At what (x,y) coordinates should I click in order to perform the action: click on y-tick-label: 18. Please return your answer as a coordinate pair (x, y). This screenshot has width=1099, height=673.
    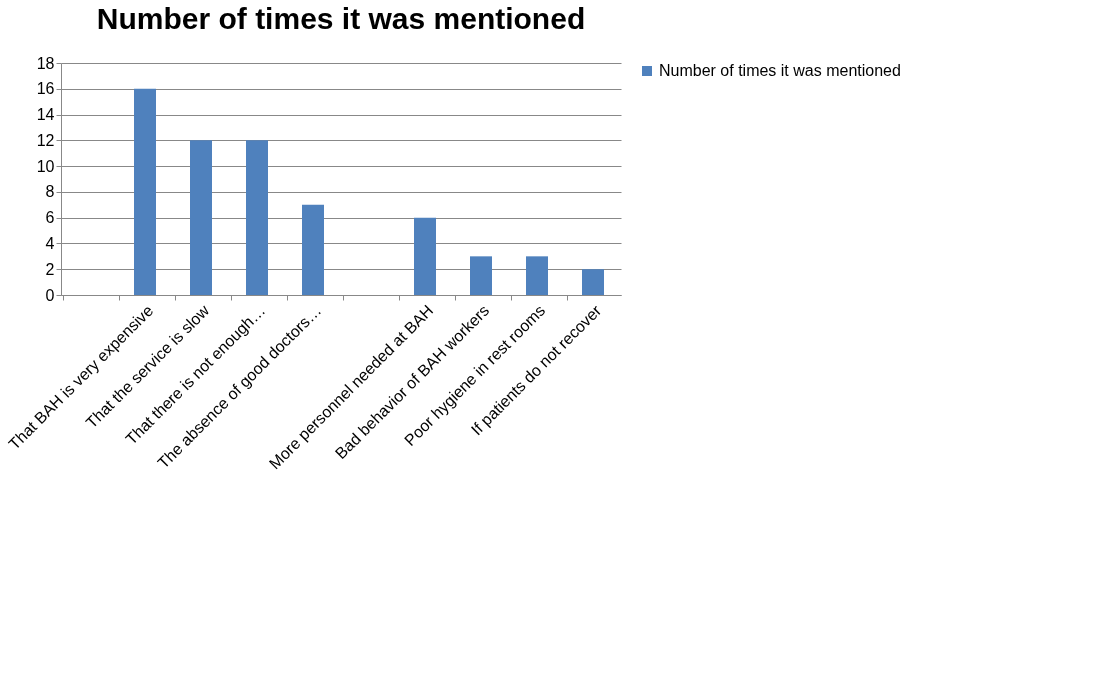
    Looking at the image, I should click on (45, 63).